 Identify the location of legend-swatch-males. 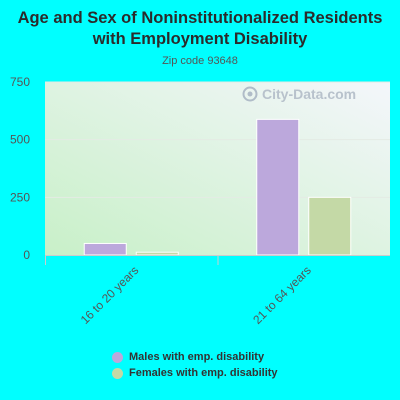
(117, 357).